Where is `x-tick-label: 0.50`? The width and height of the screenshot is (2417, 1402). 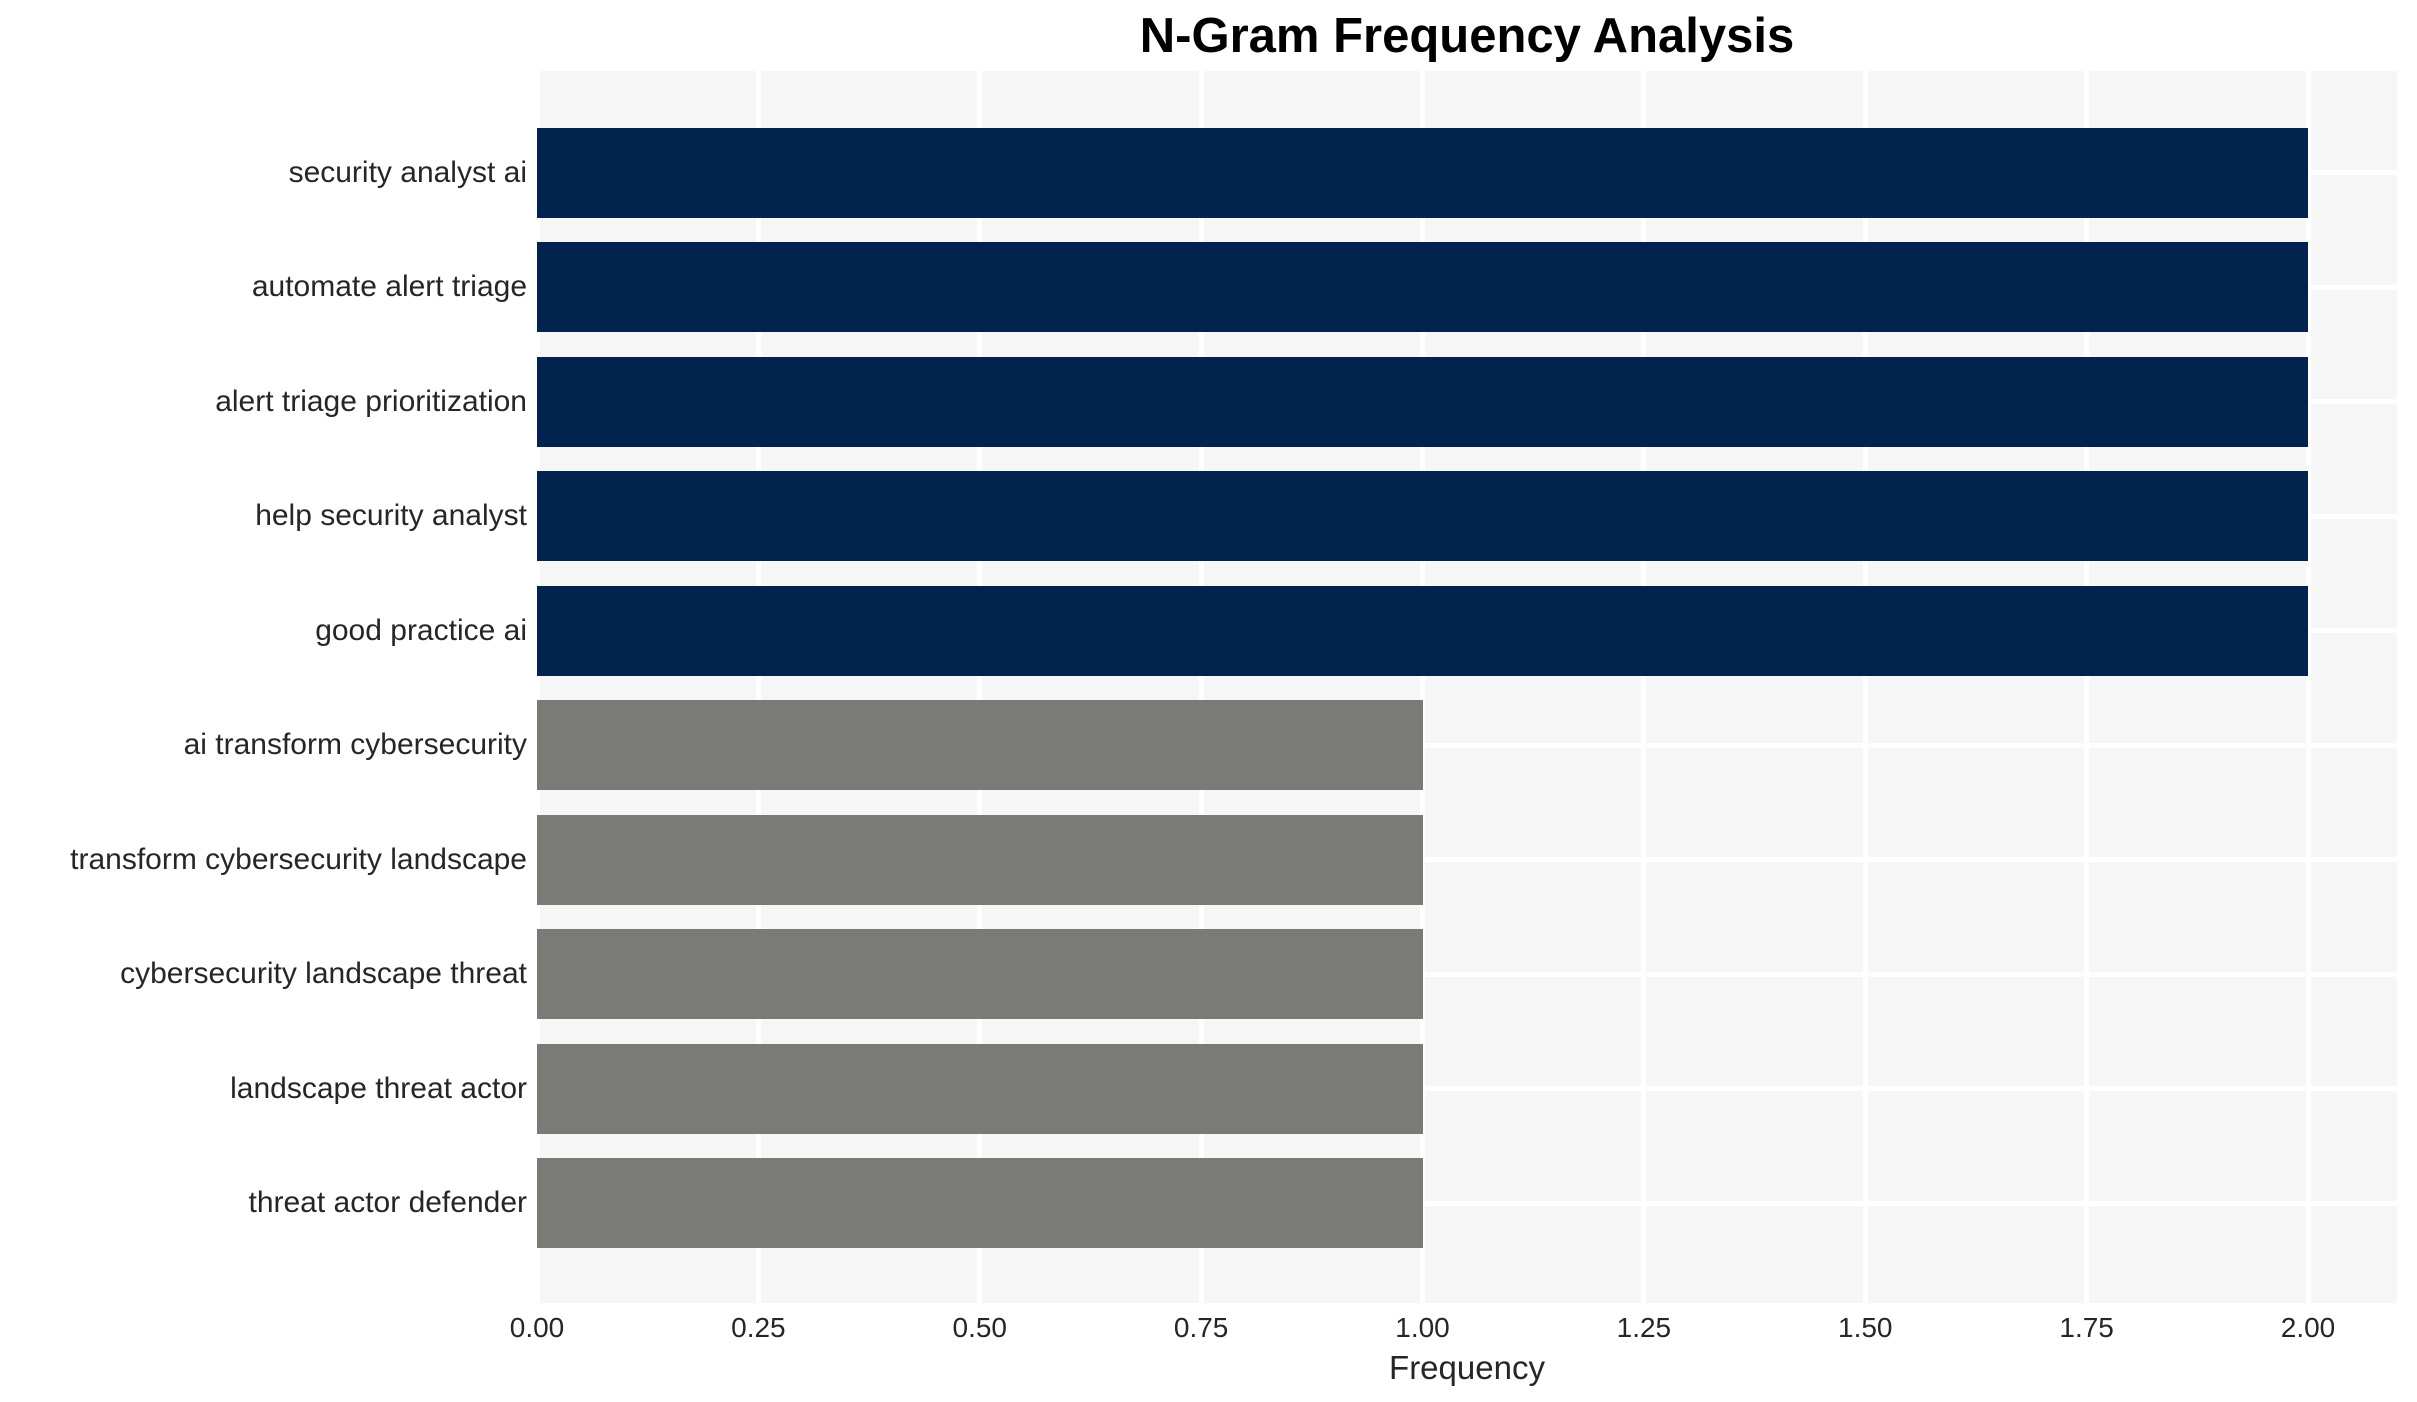 x-tick-label: 0.50 is located at coordinates (980, 1327).